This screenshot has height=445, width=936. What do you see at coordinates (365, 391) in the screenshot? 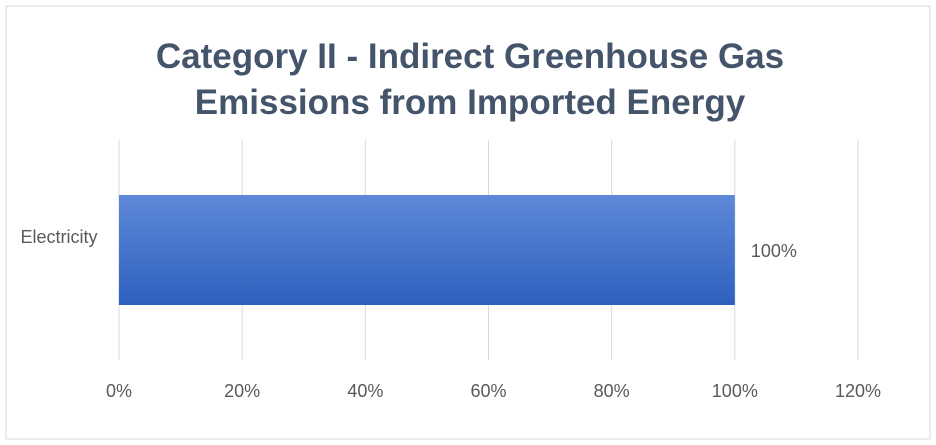
I see `x-tick-label: 40%` at bounding box center [365, 391].